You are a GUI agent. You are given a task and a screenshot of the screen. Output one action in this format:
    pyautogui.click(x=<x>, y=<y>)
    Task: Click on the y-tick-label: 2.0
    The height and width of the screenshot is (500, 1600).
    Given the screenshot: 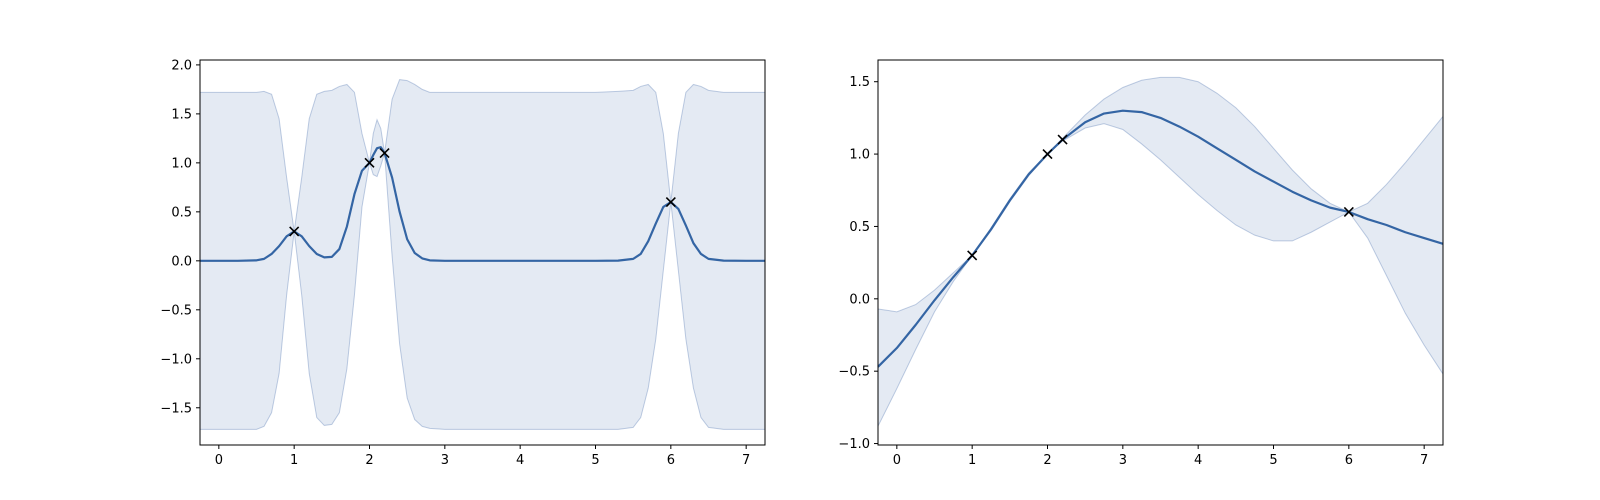 What is the action you would take?
    pyautogui.click(x=181, y=65)
    